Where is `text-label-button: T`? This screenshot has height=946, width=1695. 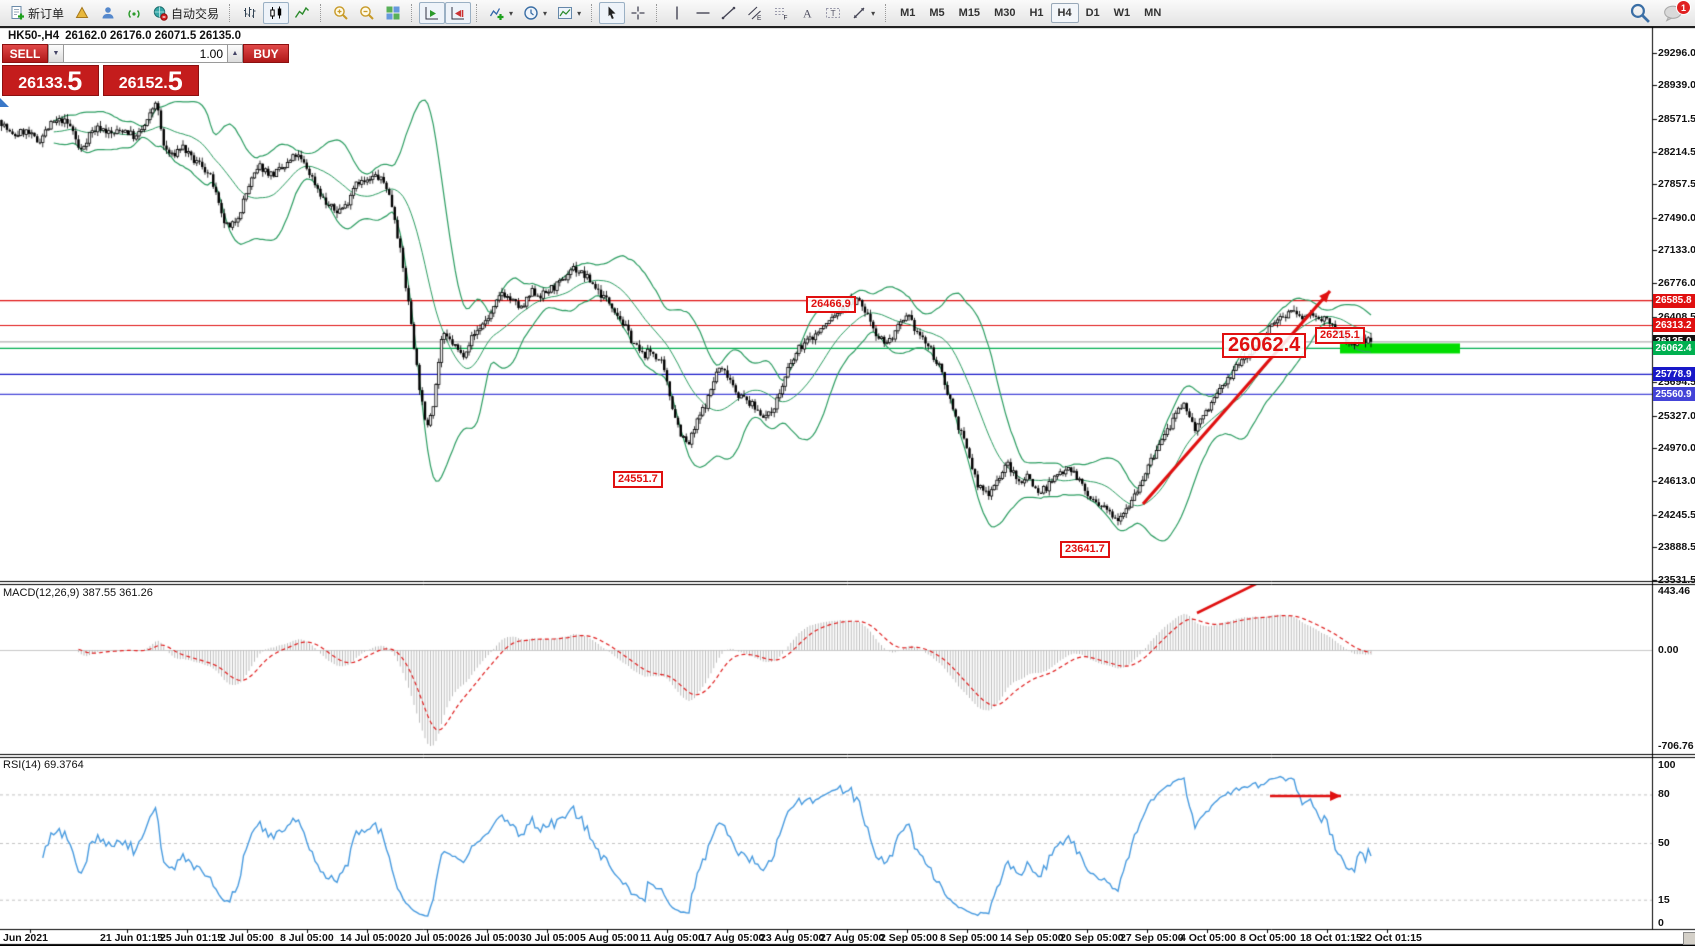
text-label-button: T is located at coordinates (833, 13).